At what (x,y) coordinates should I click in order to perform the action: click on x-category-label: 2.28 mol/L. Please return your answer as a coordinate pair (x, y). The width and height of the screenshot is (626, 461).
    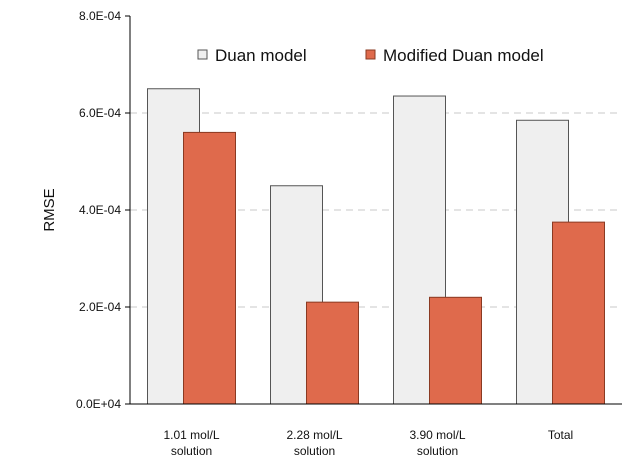
    Looking at the image, I should click on (314, 435).